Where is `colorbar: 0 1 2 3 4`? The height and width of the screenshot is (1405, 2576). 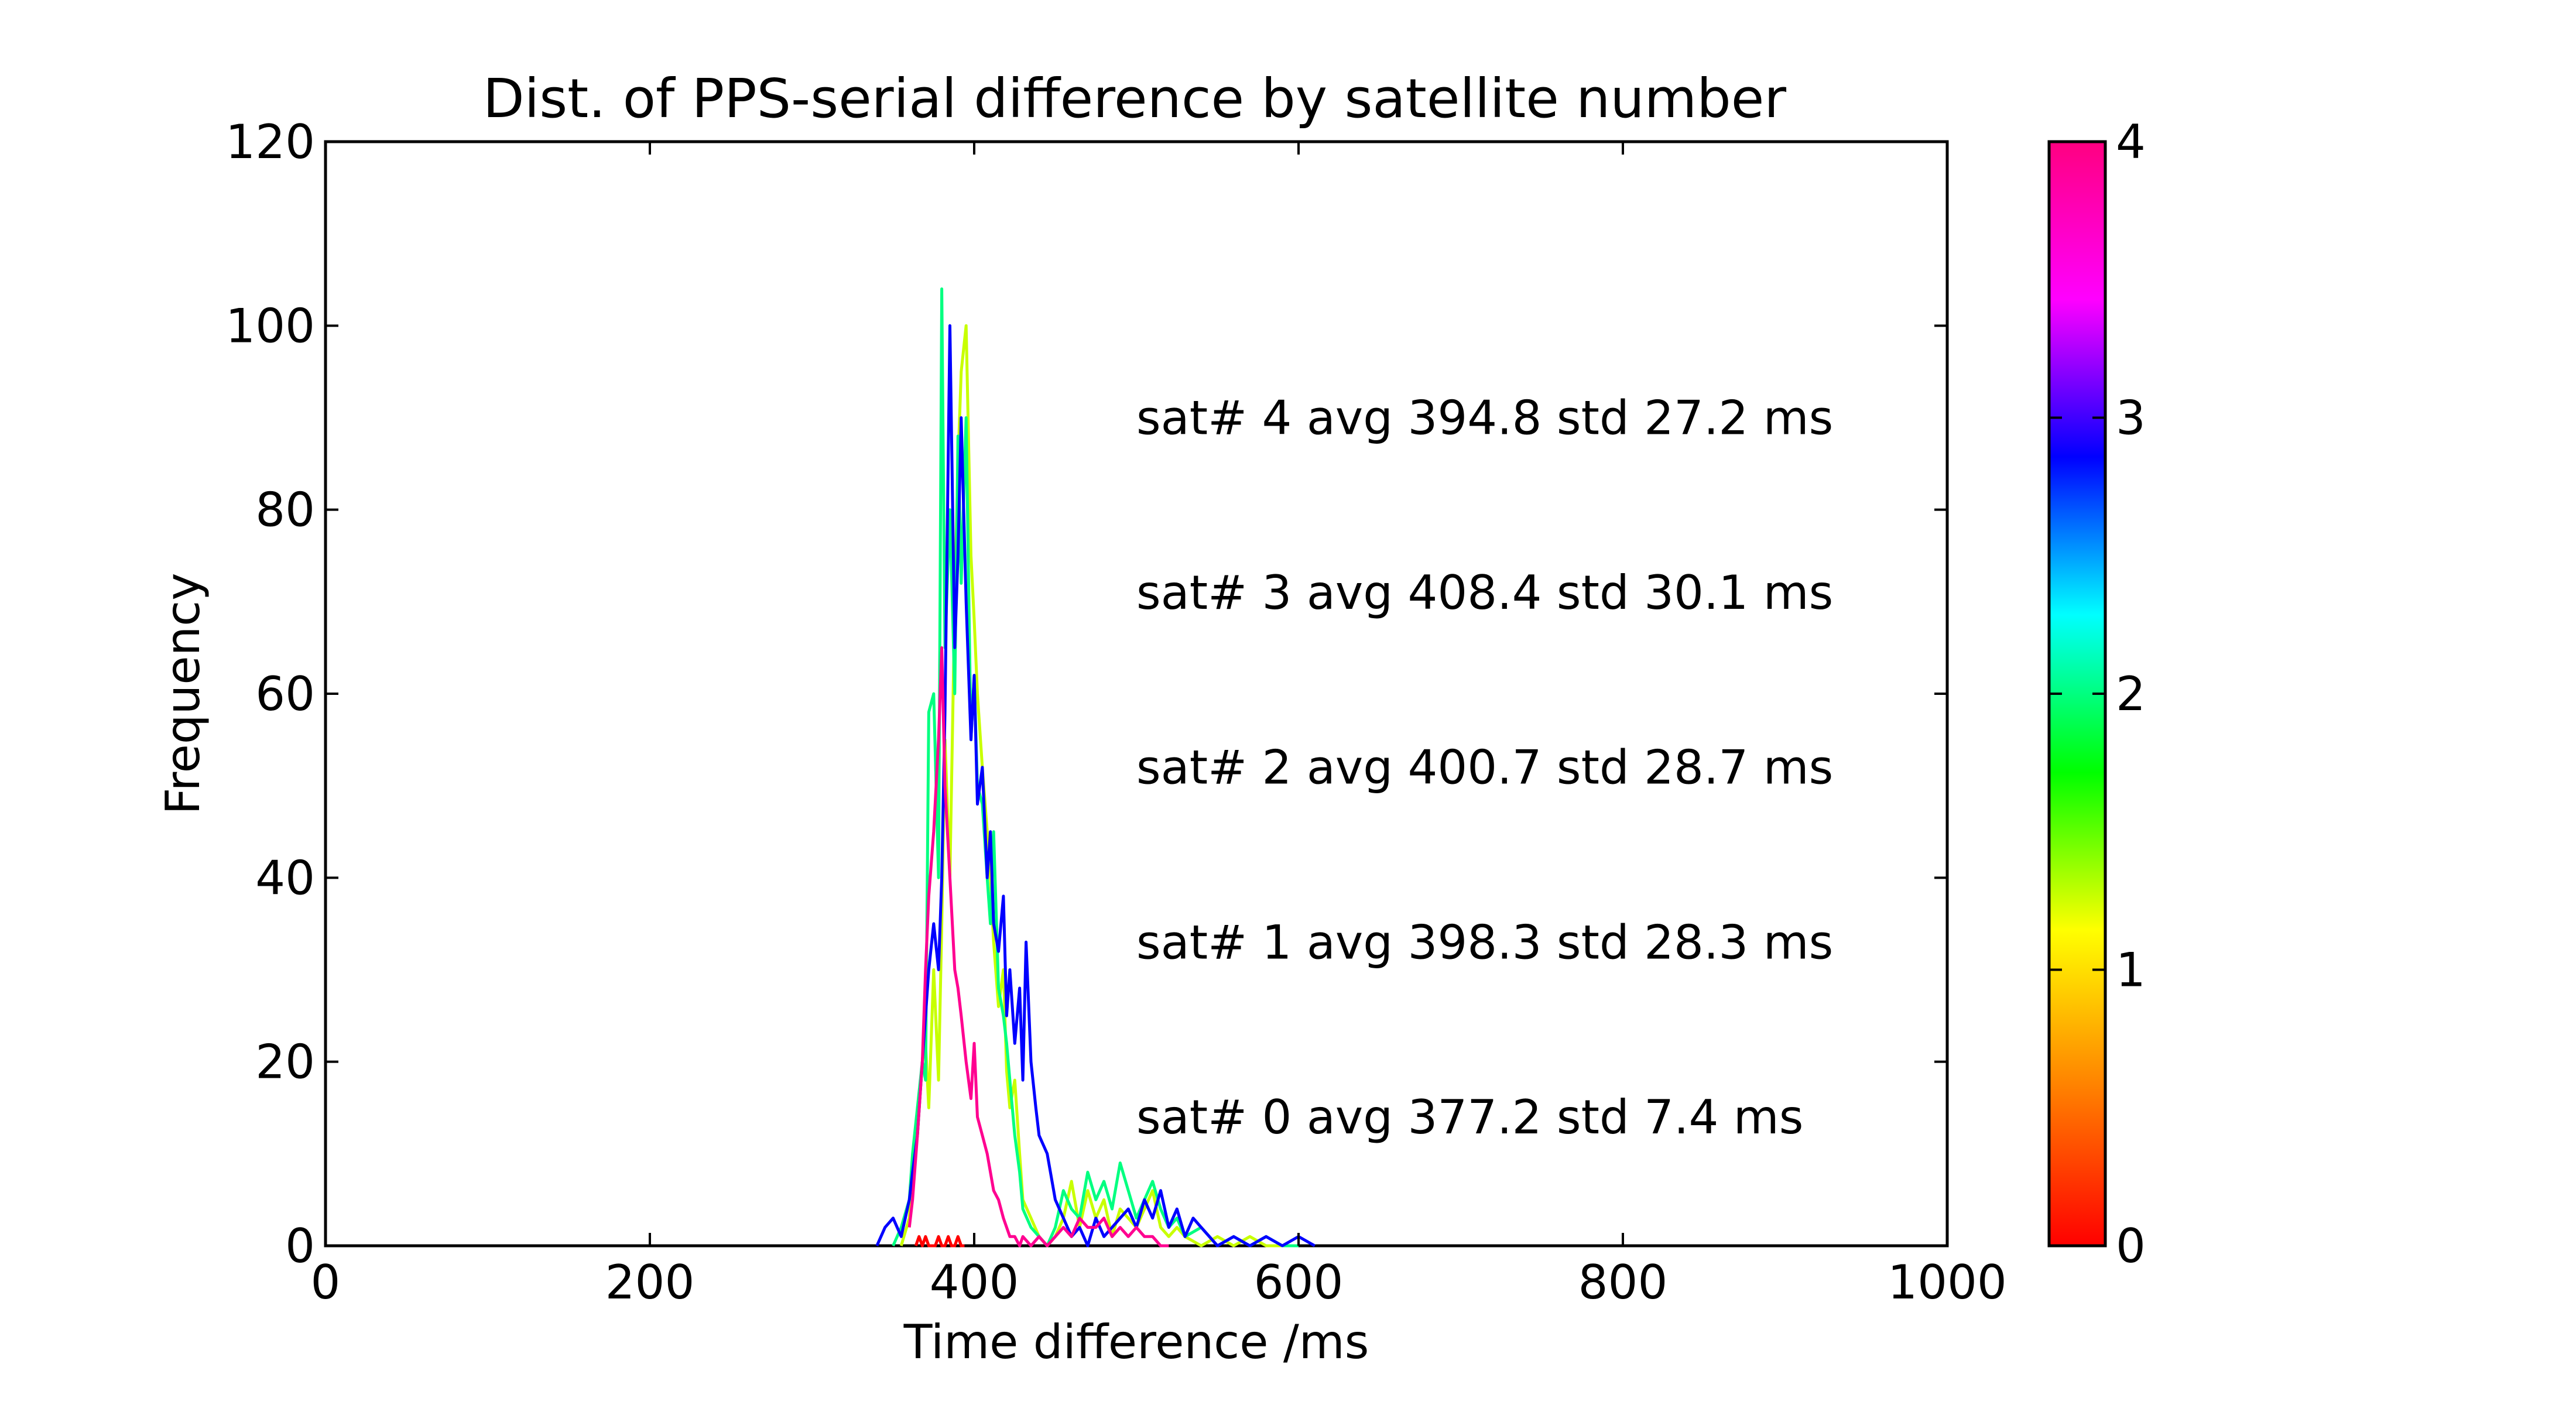
colorbar: 0 1 2 3 4 is located at coordinates (2096, 694).